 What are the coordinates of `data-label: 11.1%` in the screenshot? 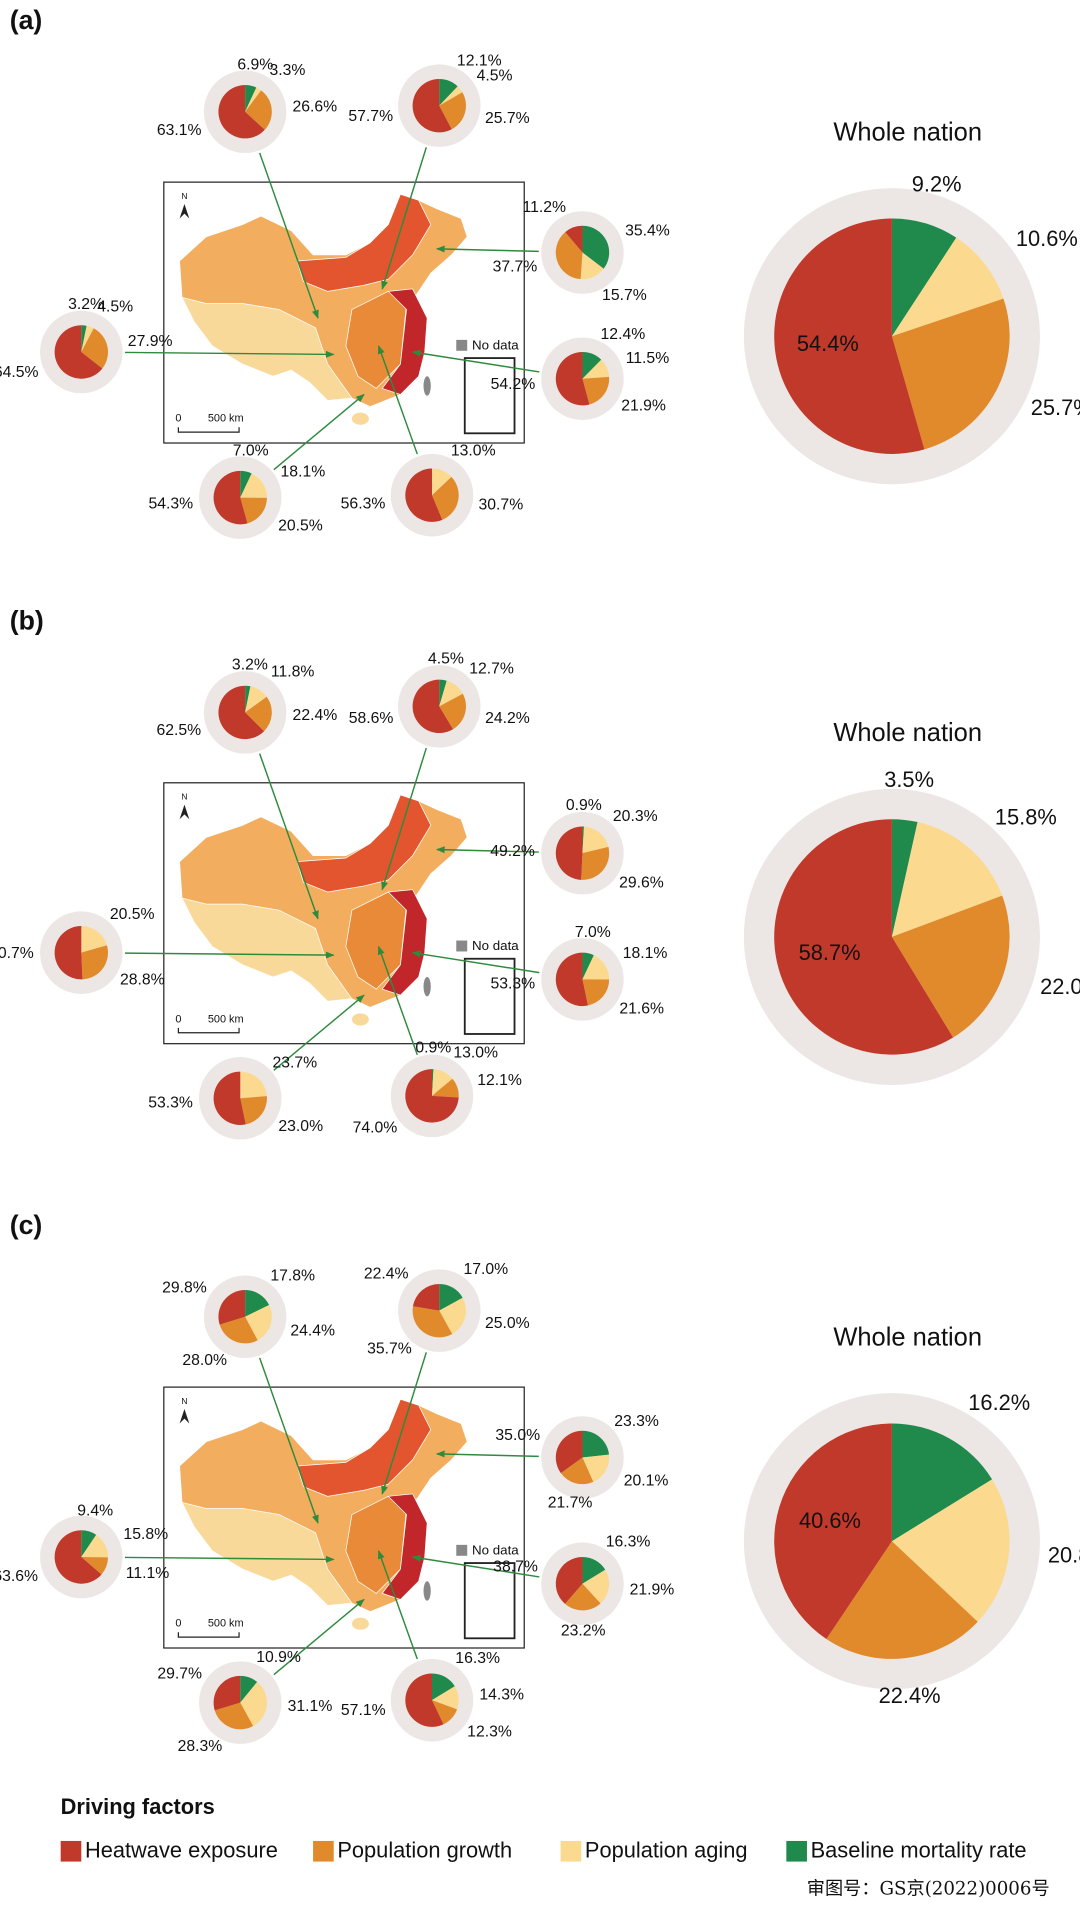 It's located at (148, 1573).